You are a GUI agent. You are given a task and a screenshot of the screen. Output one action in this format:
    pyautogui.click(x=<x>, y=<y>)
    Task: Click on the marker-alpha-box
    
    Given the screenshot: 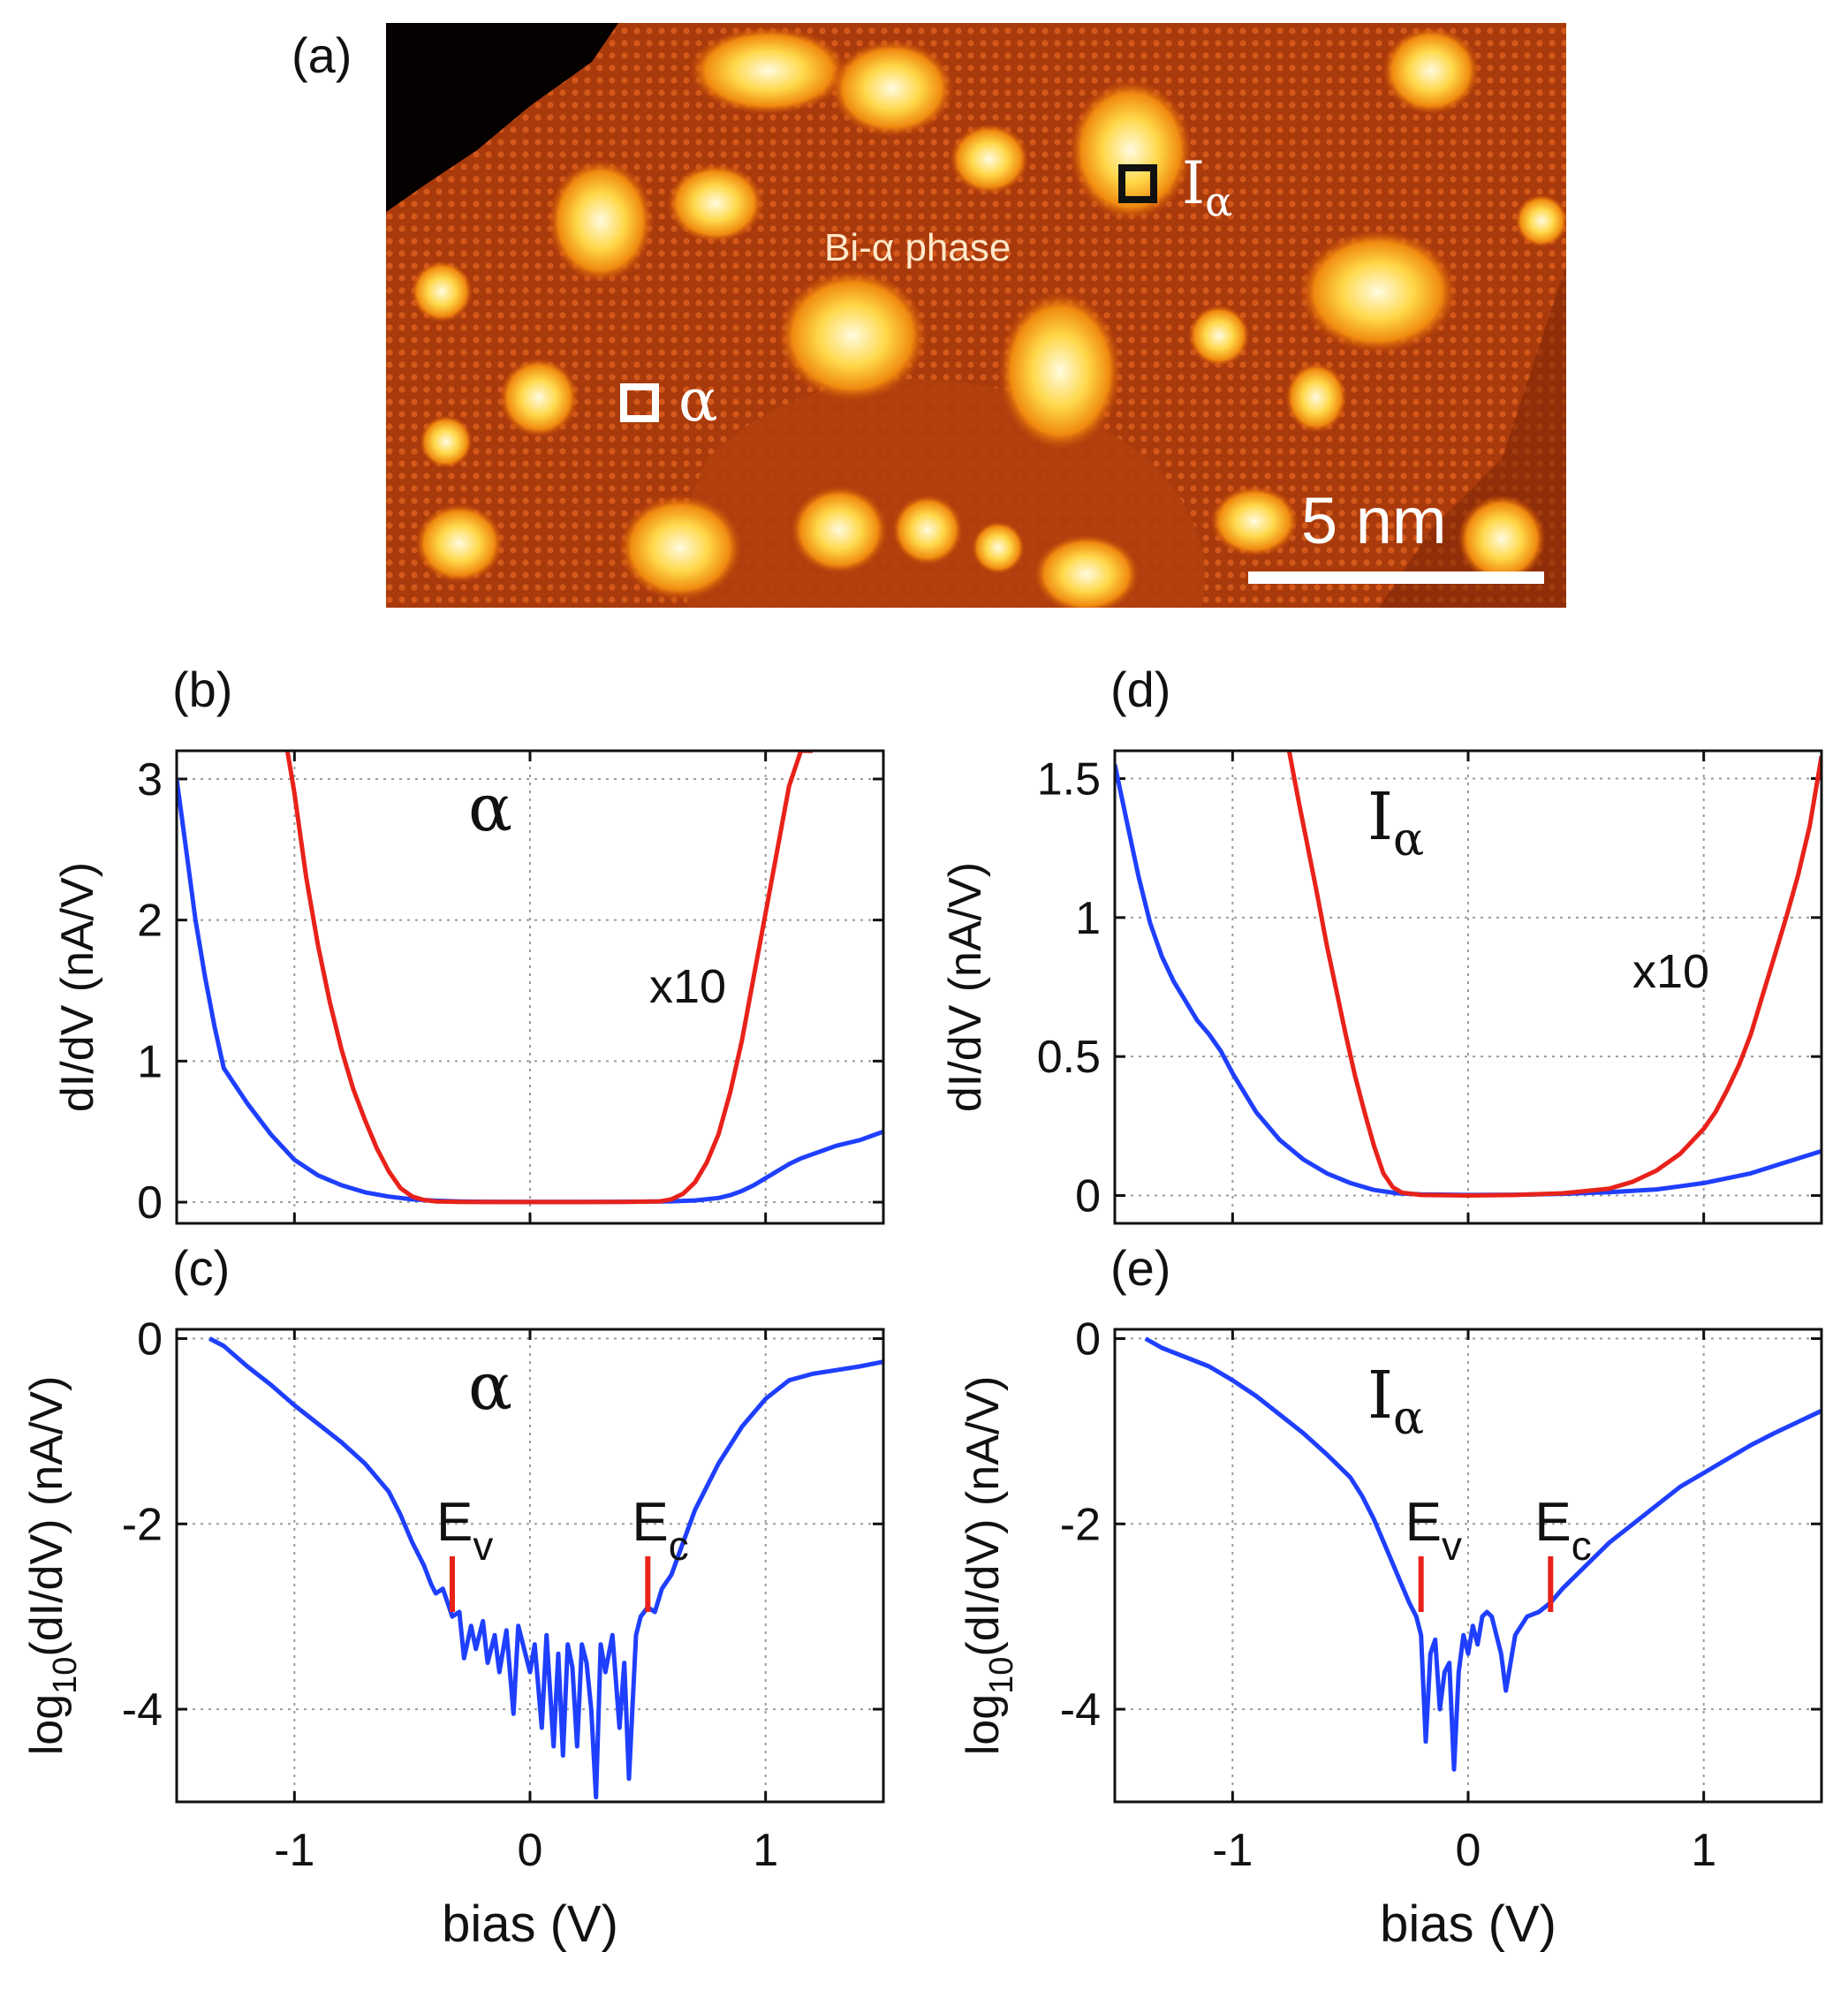 What is the action you would take?
    pyautogui.click(x=639, y=402)
    